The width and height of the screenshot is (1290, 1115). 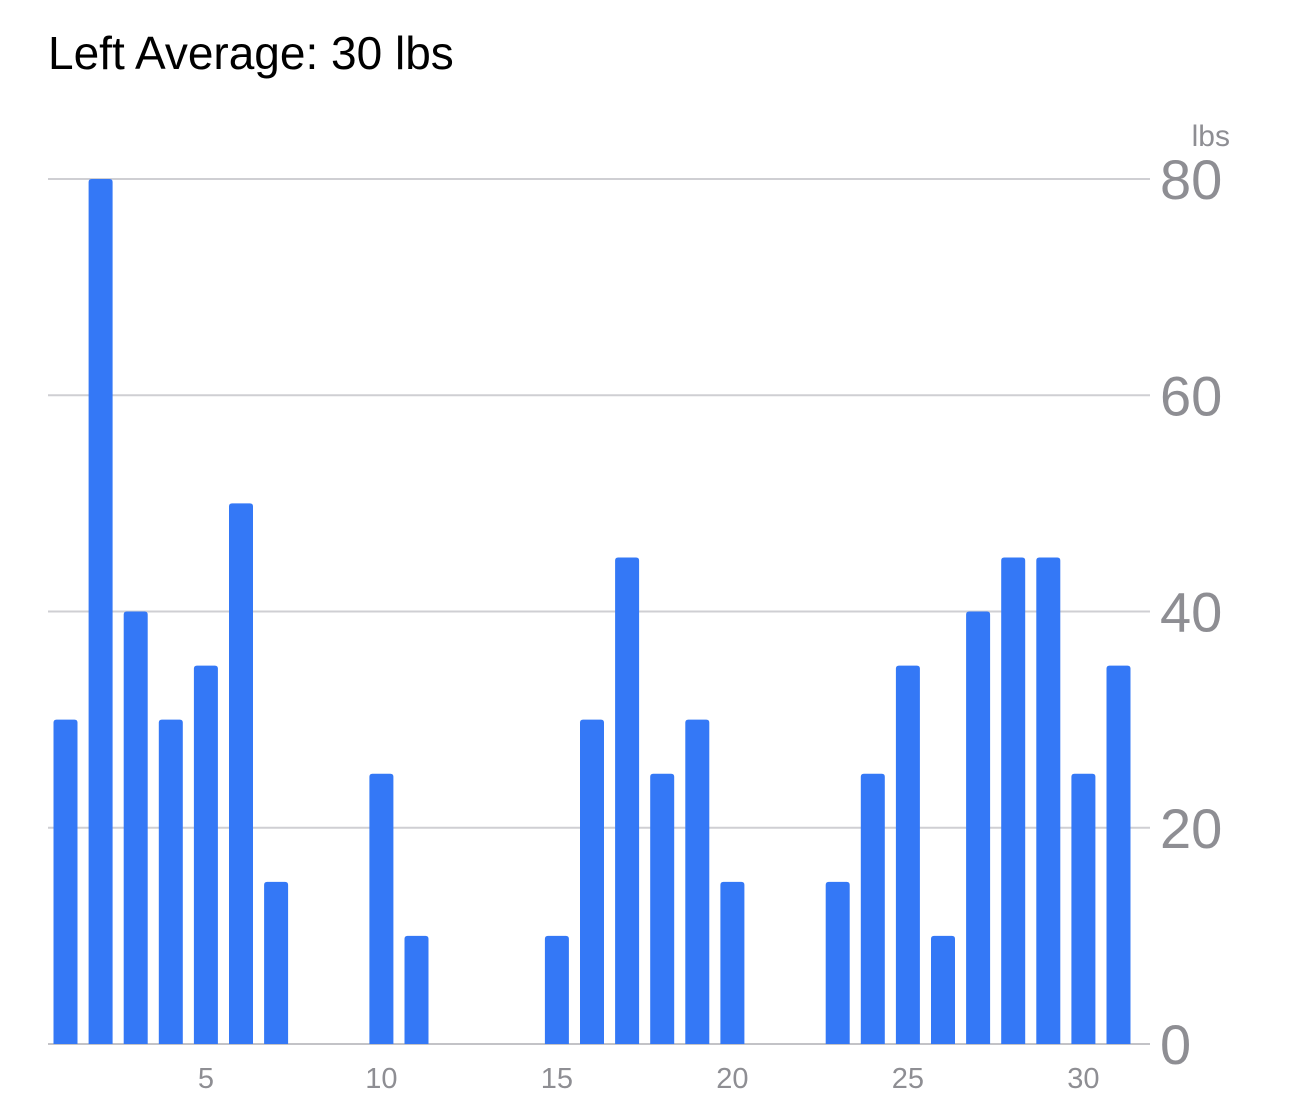 What do you see at coordinates (649, 1079) in the screenshot?
I see `x-axis-ticks: 5 10 15 20 25 30` at bounding box center [649, 1079].